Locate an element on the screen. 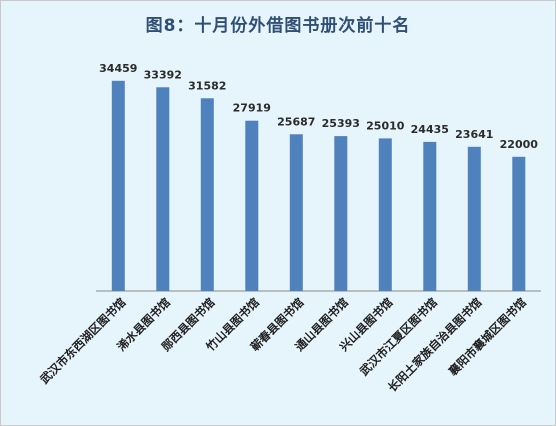  value-label-10: 22000 is located at coordinates (519, 144).